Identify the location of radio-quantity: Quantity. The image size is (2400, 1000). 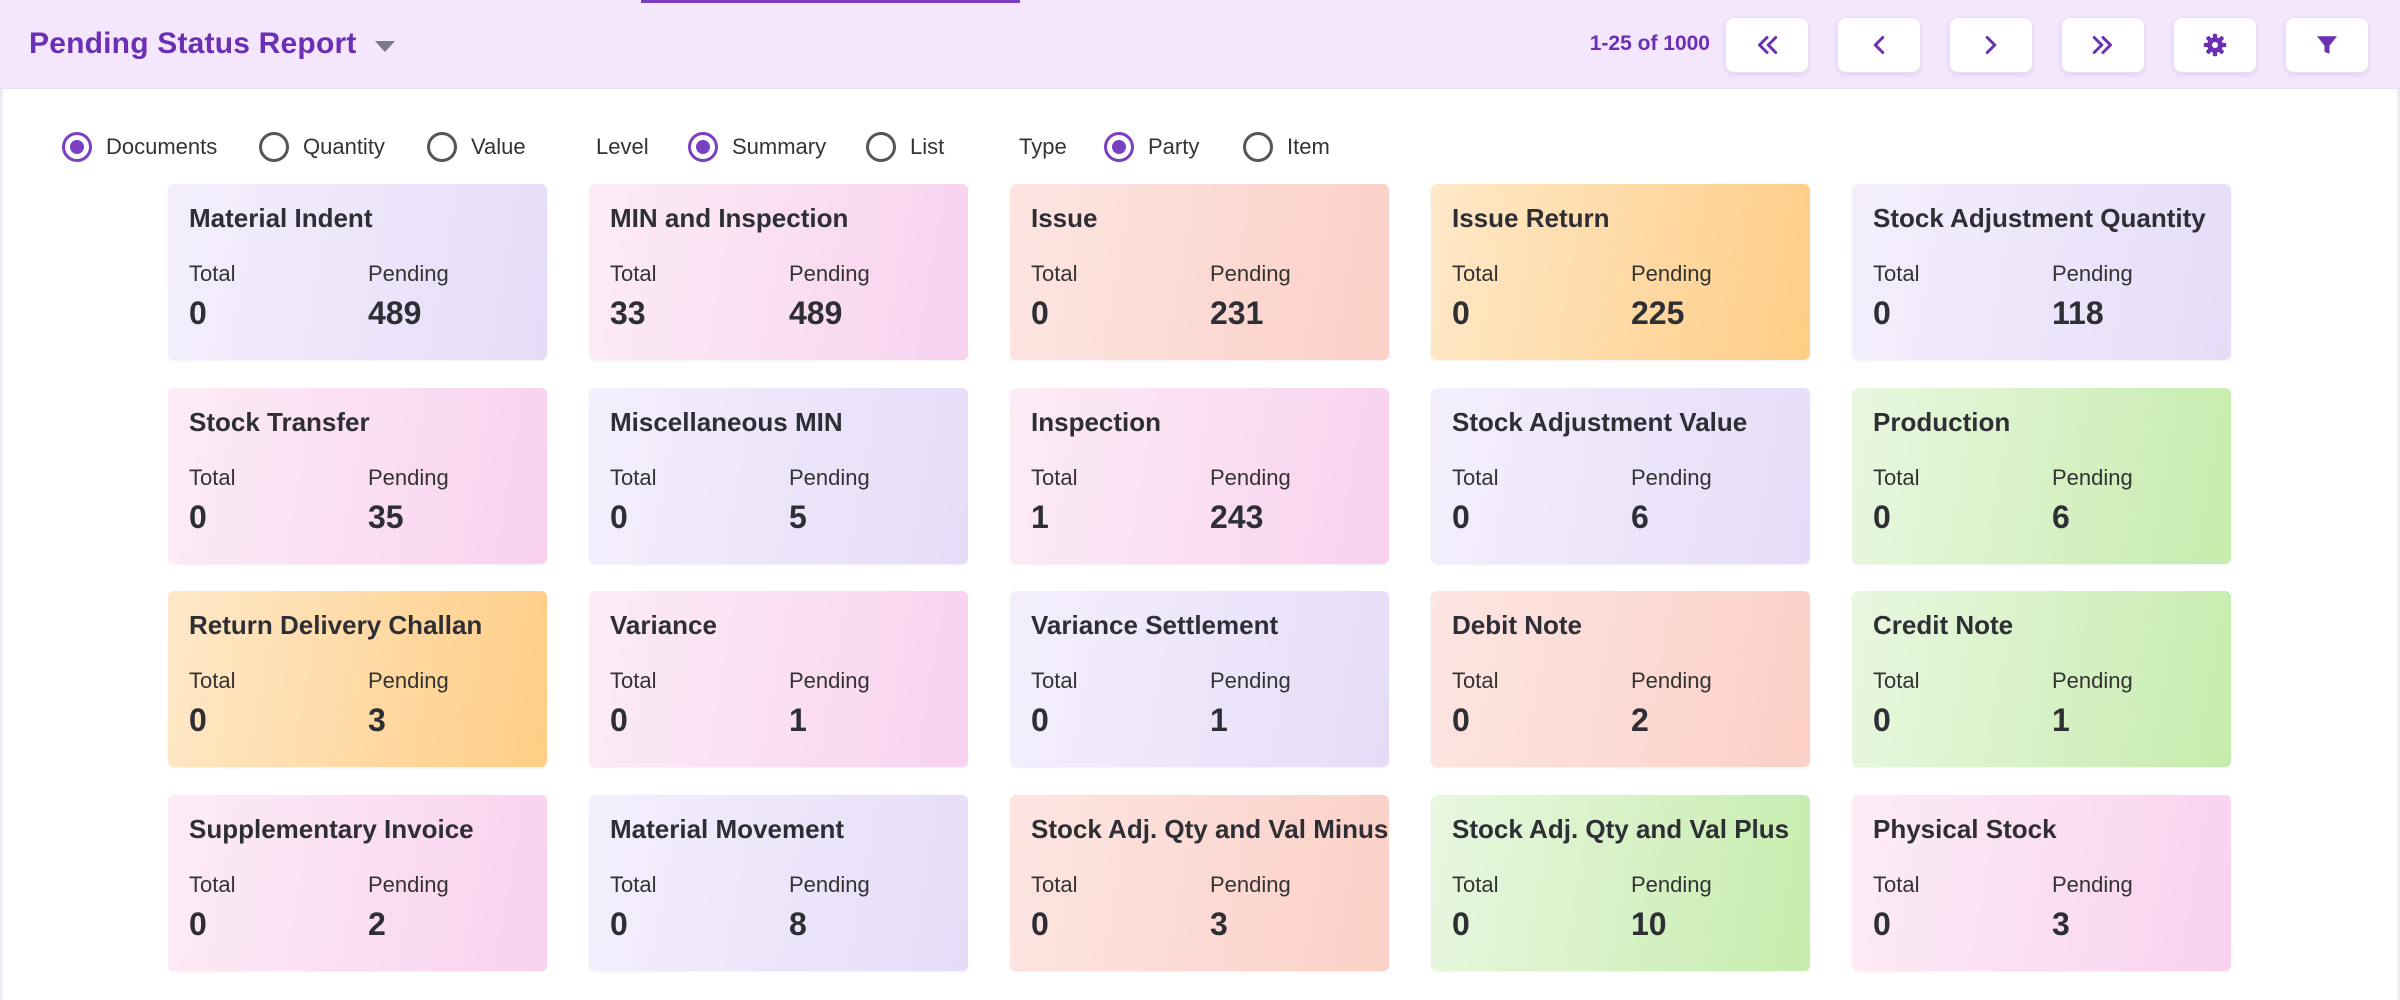
(322, 147).